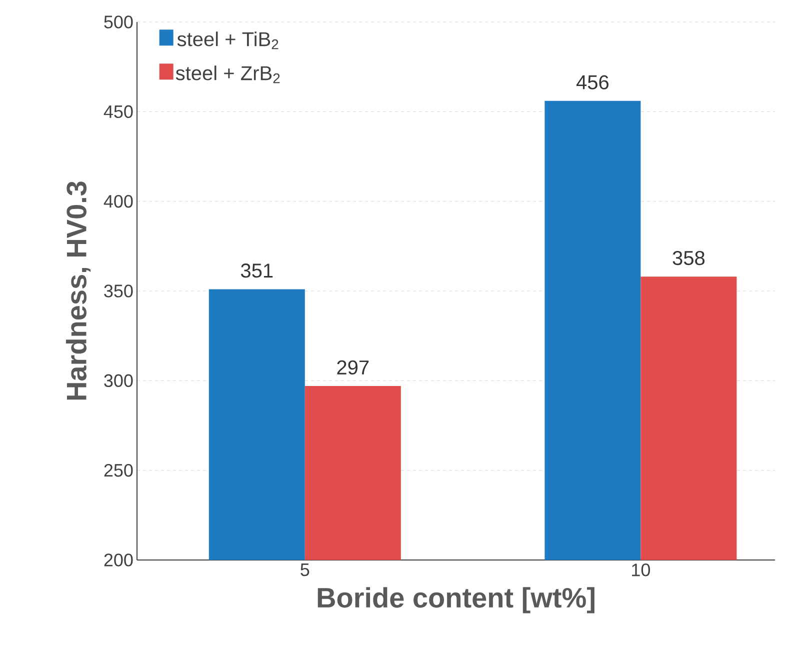  What do you see at coordinates (227, 41) in the screenshot?
I see `legend-label: steel + TiB$_{2}$` at bounding box center [227, 41].